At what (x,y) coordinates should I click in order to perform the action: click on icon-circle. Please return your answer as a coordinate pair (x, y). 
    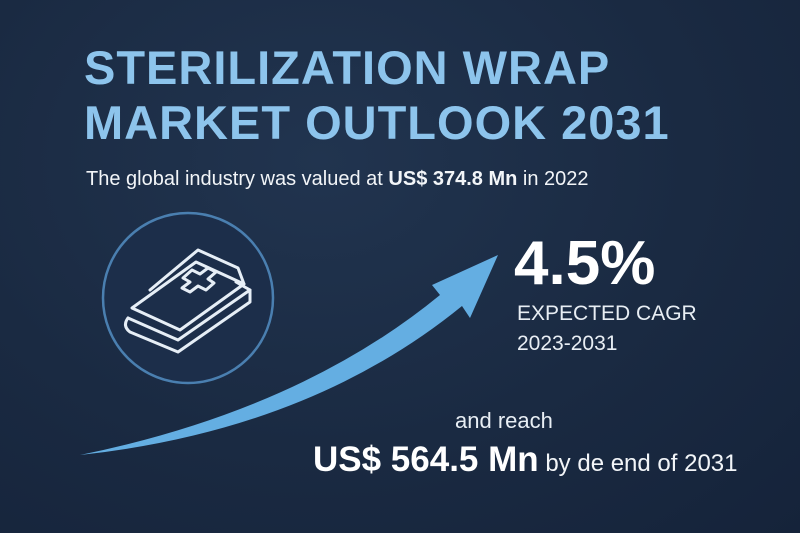
    Looking at the image, I should click on (188, 298).